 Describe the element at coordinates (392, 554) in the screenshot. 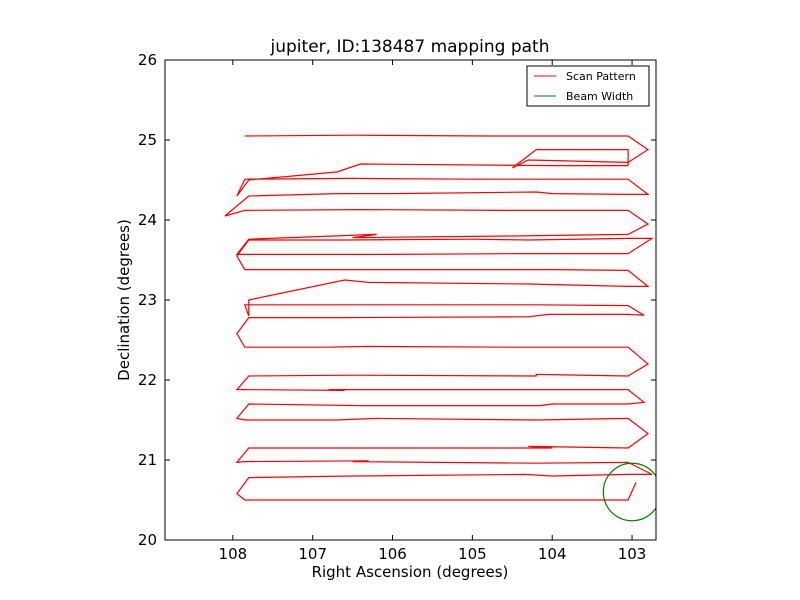

I see `x-tick-label: 106` at that location.